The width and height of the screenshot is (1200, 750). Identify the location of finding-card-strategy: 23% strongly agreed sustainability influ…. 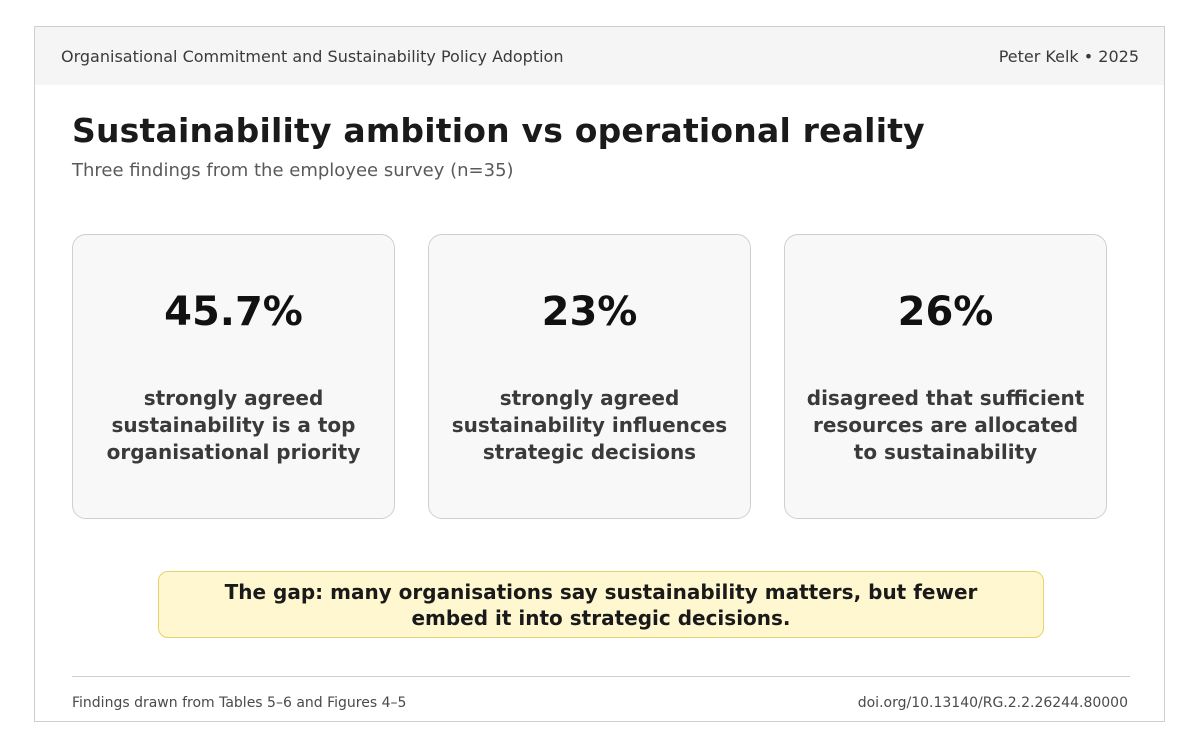
(589, 376).